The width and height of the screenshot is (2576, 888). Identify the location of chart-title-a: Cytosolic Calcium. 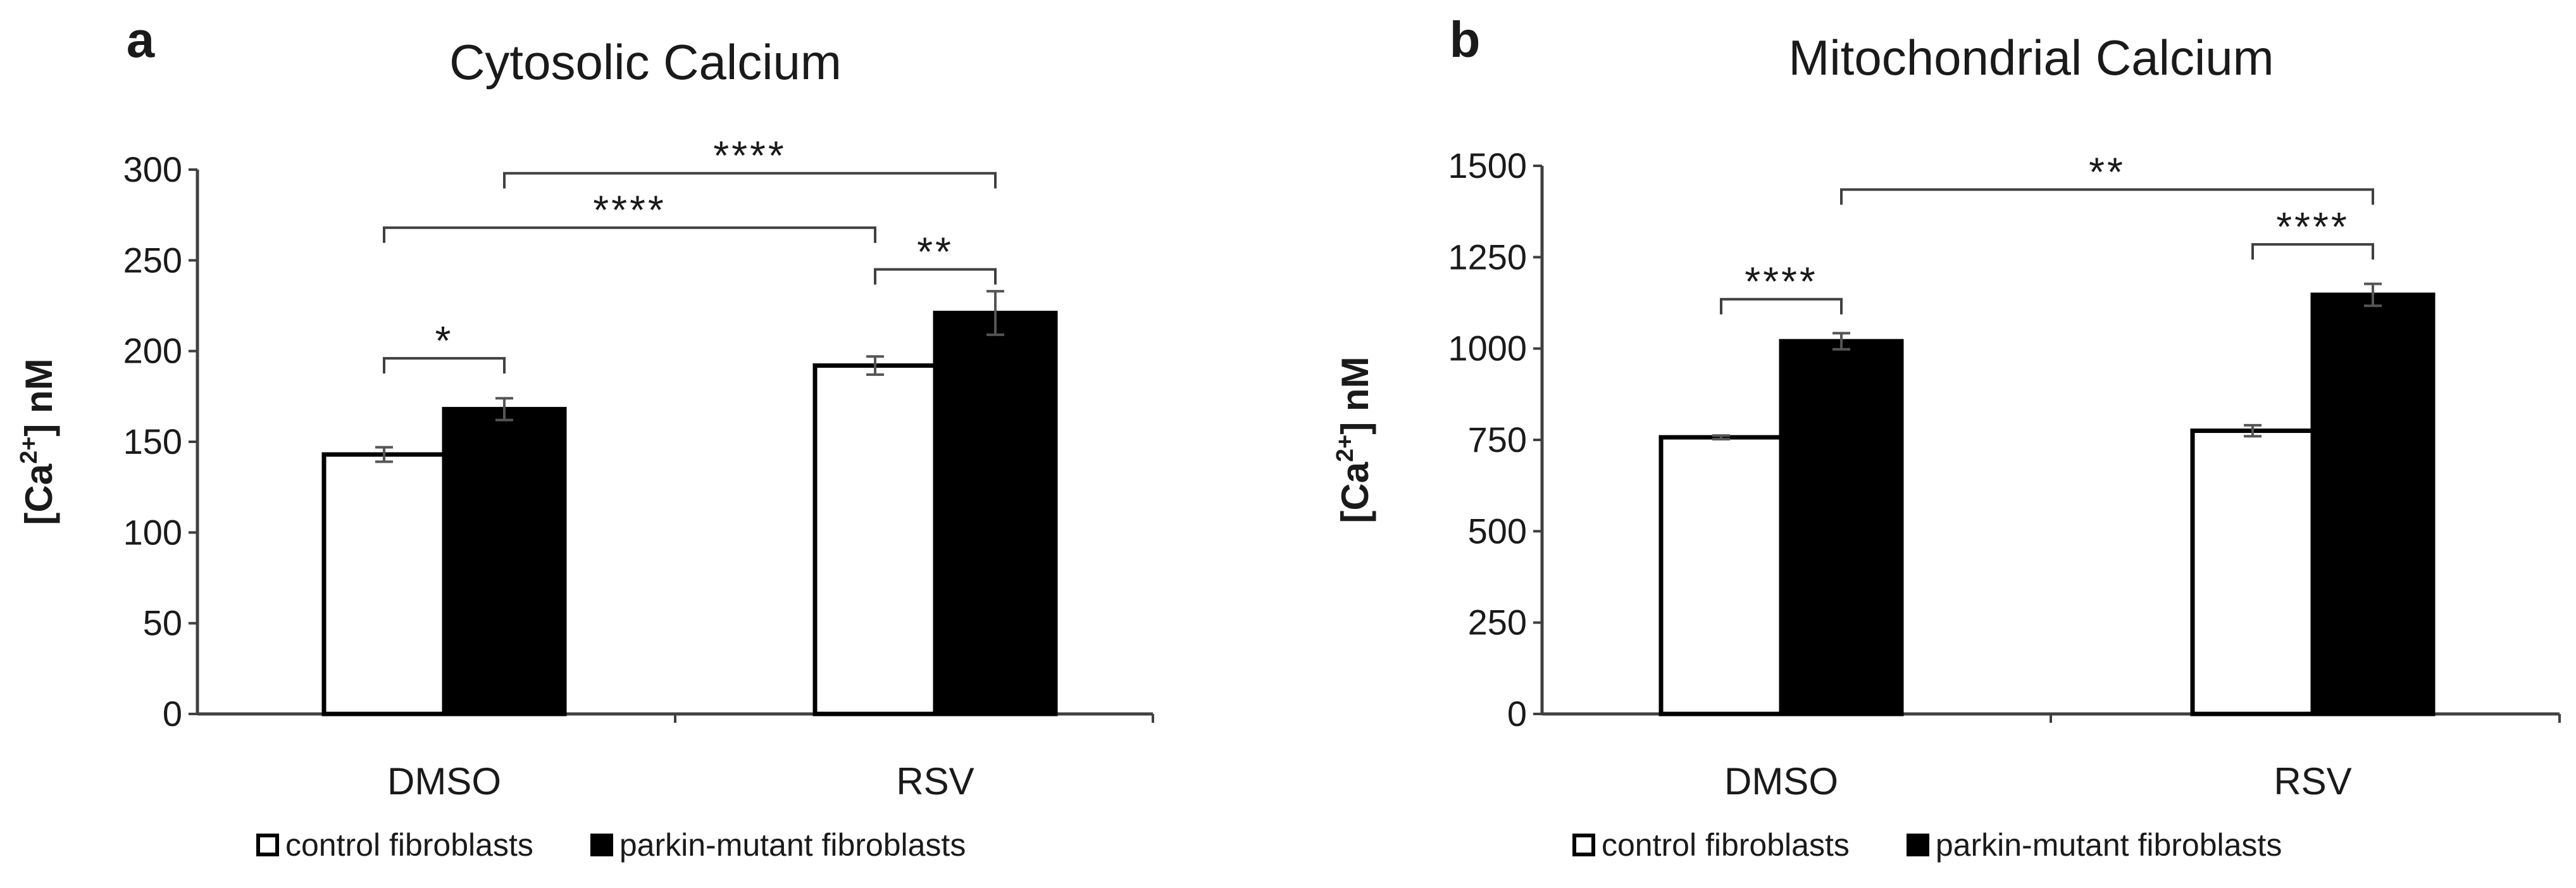
(645, 62).